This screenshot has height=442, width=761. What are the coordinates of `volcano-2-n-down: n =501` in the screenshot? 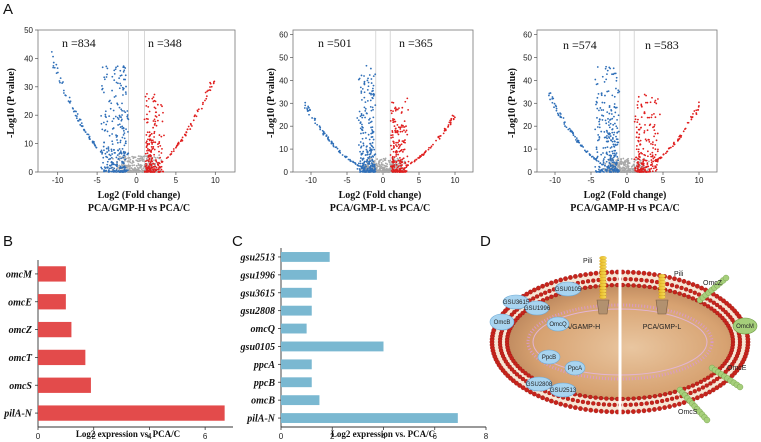 It's located at (335, 43).